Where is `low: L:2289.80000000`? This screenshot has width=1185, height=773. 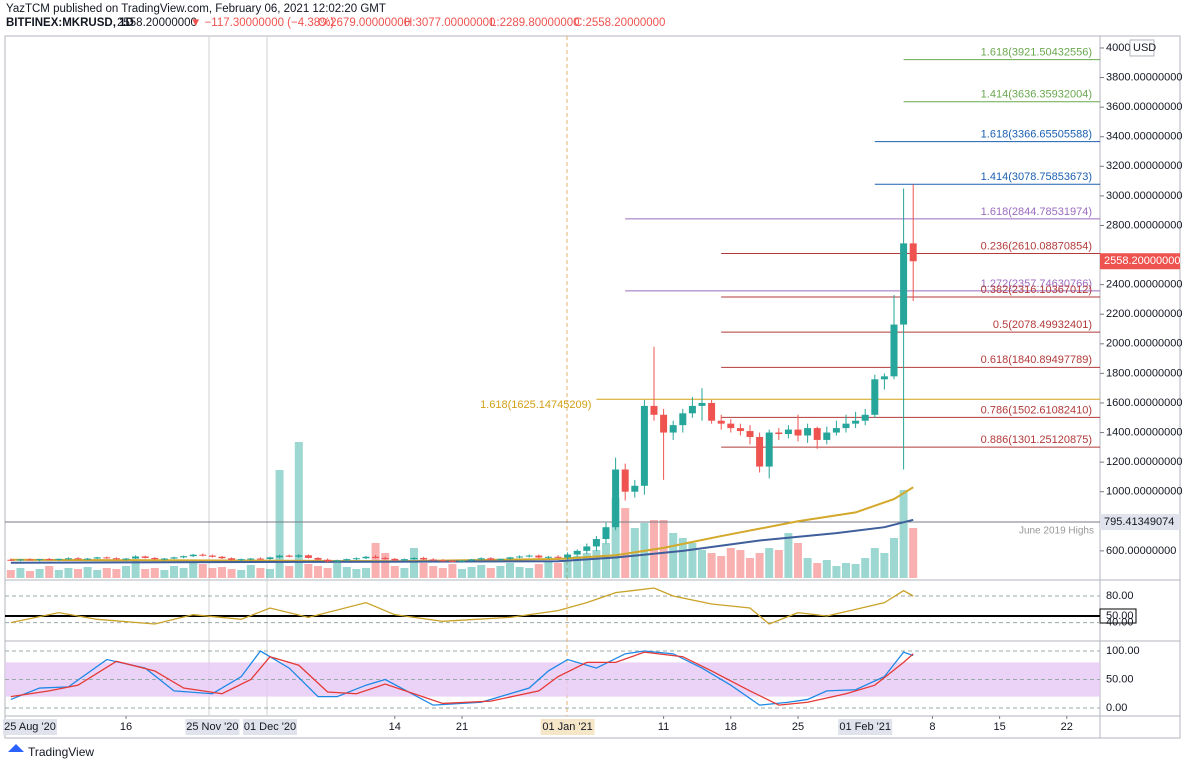 low: L:2289.80000000 is located at coordinates (535, 23).